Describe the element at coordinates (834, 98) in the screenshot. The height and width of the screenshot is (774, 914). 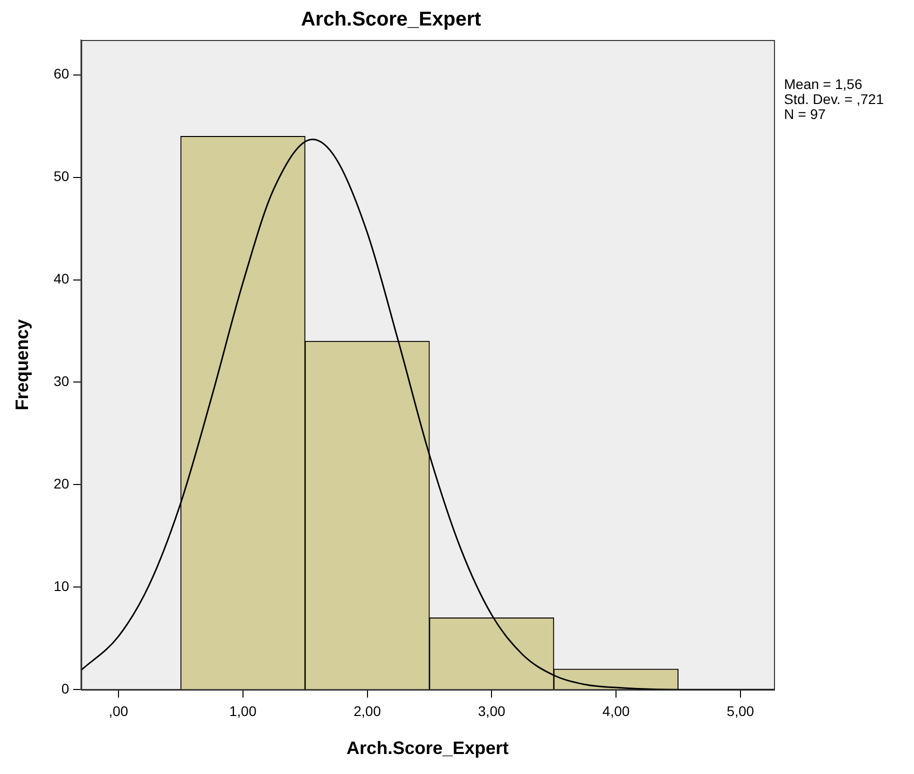
I see `text: Std. Dev. = ,721` at that location.